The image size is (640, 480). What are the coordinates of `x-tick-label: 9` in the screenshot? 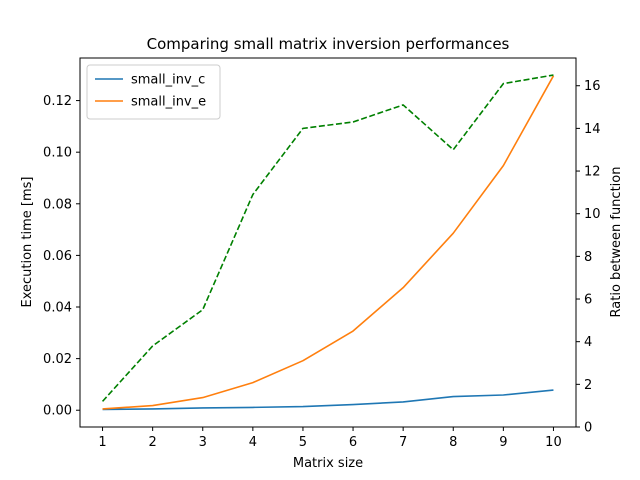 It's located at (503, 442).